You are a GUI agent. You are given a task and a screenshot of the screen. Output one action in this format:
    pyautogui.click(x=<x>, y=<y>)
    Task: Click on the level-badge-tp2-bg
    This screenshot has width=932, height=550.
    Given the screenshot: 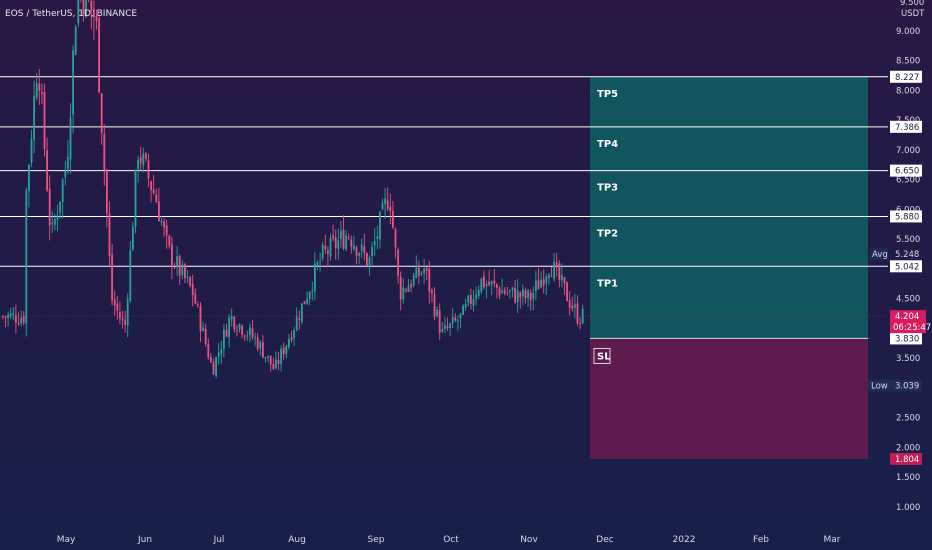 What is the action you would take?
    pyautogui.click(x=906, y=216)
    